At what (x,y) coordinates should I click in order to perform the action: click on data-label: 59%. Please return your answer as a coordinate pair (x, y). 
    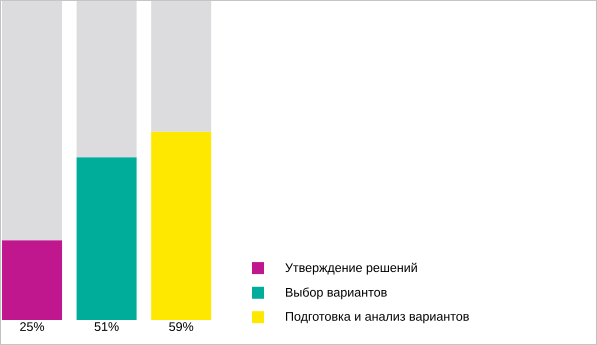
    Looking at the image, I should click on (181, 327).